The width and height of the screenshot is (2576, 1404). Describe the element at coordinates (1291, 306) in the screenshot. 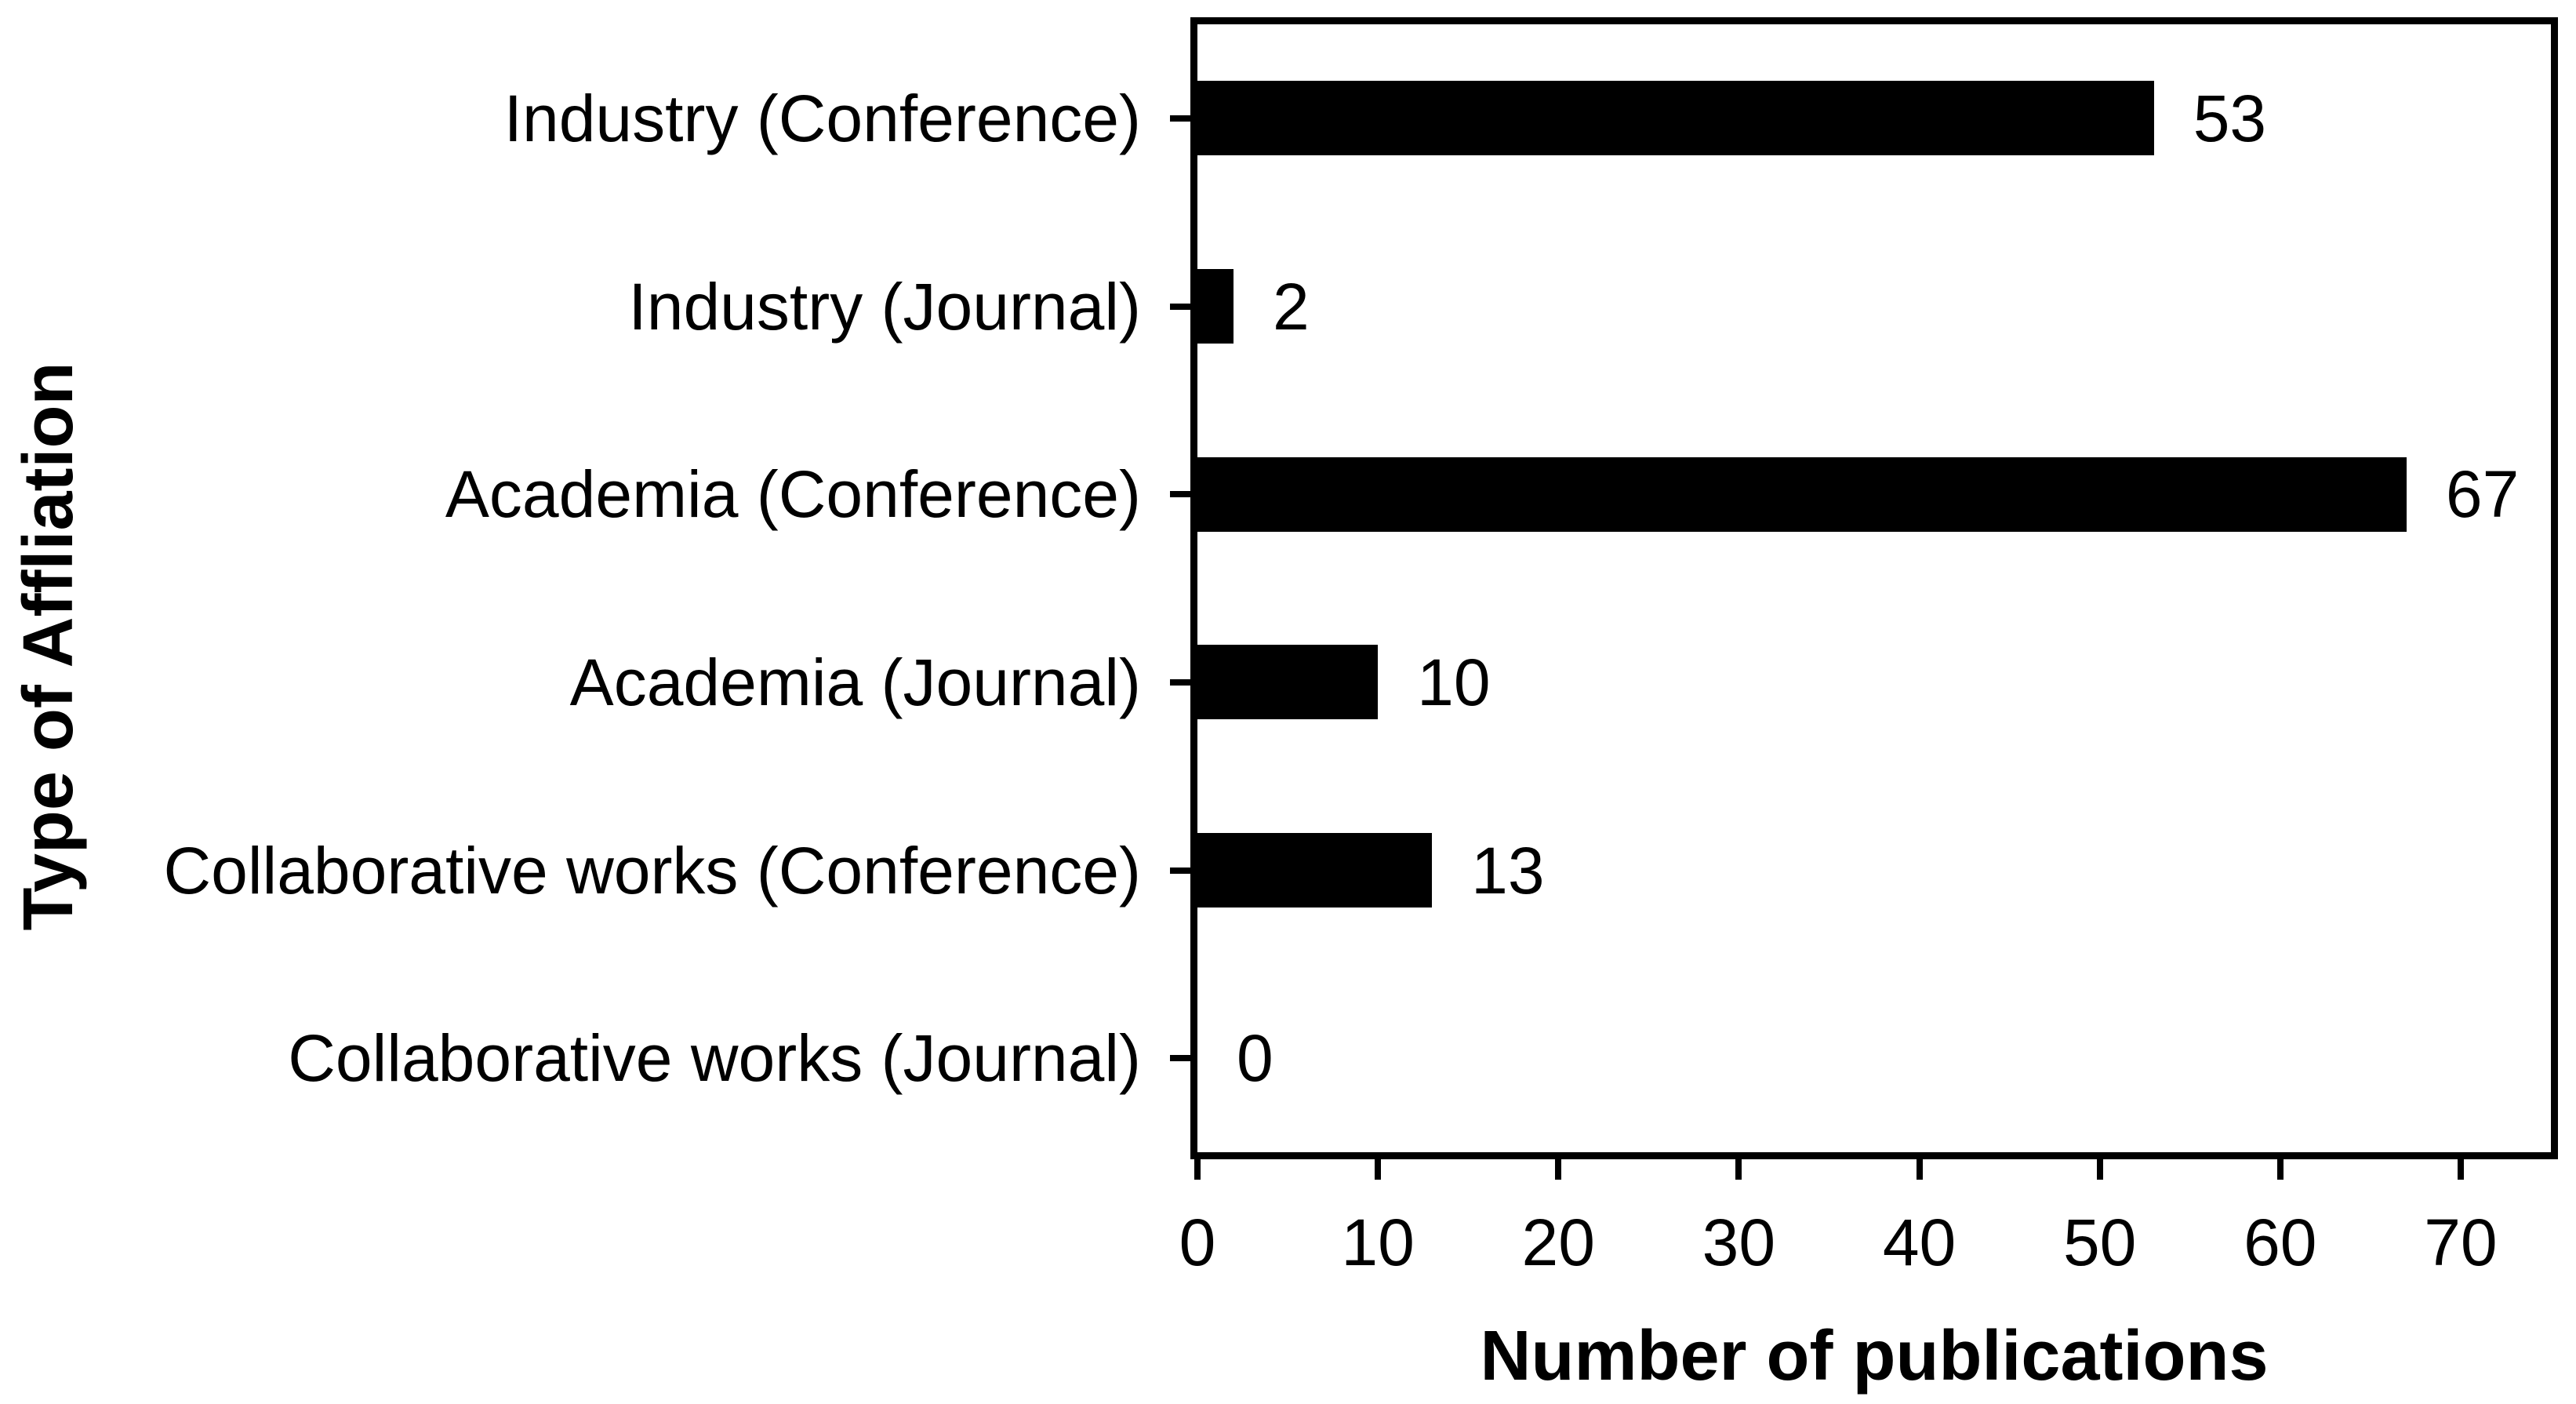

I see `value-label-industry-journal: 2` at that location.